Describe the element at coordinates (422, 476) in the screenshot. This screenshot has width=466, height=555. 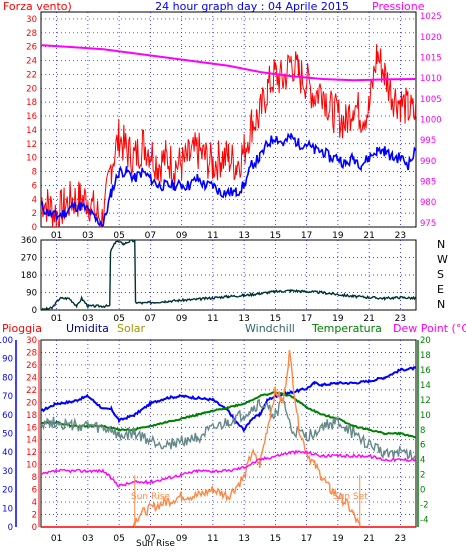
I see `temperature-axis-tick: 2` at that location.